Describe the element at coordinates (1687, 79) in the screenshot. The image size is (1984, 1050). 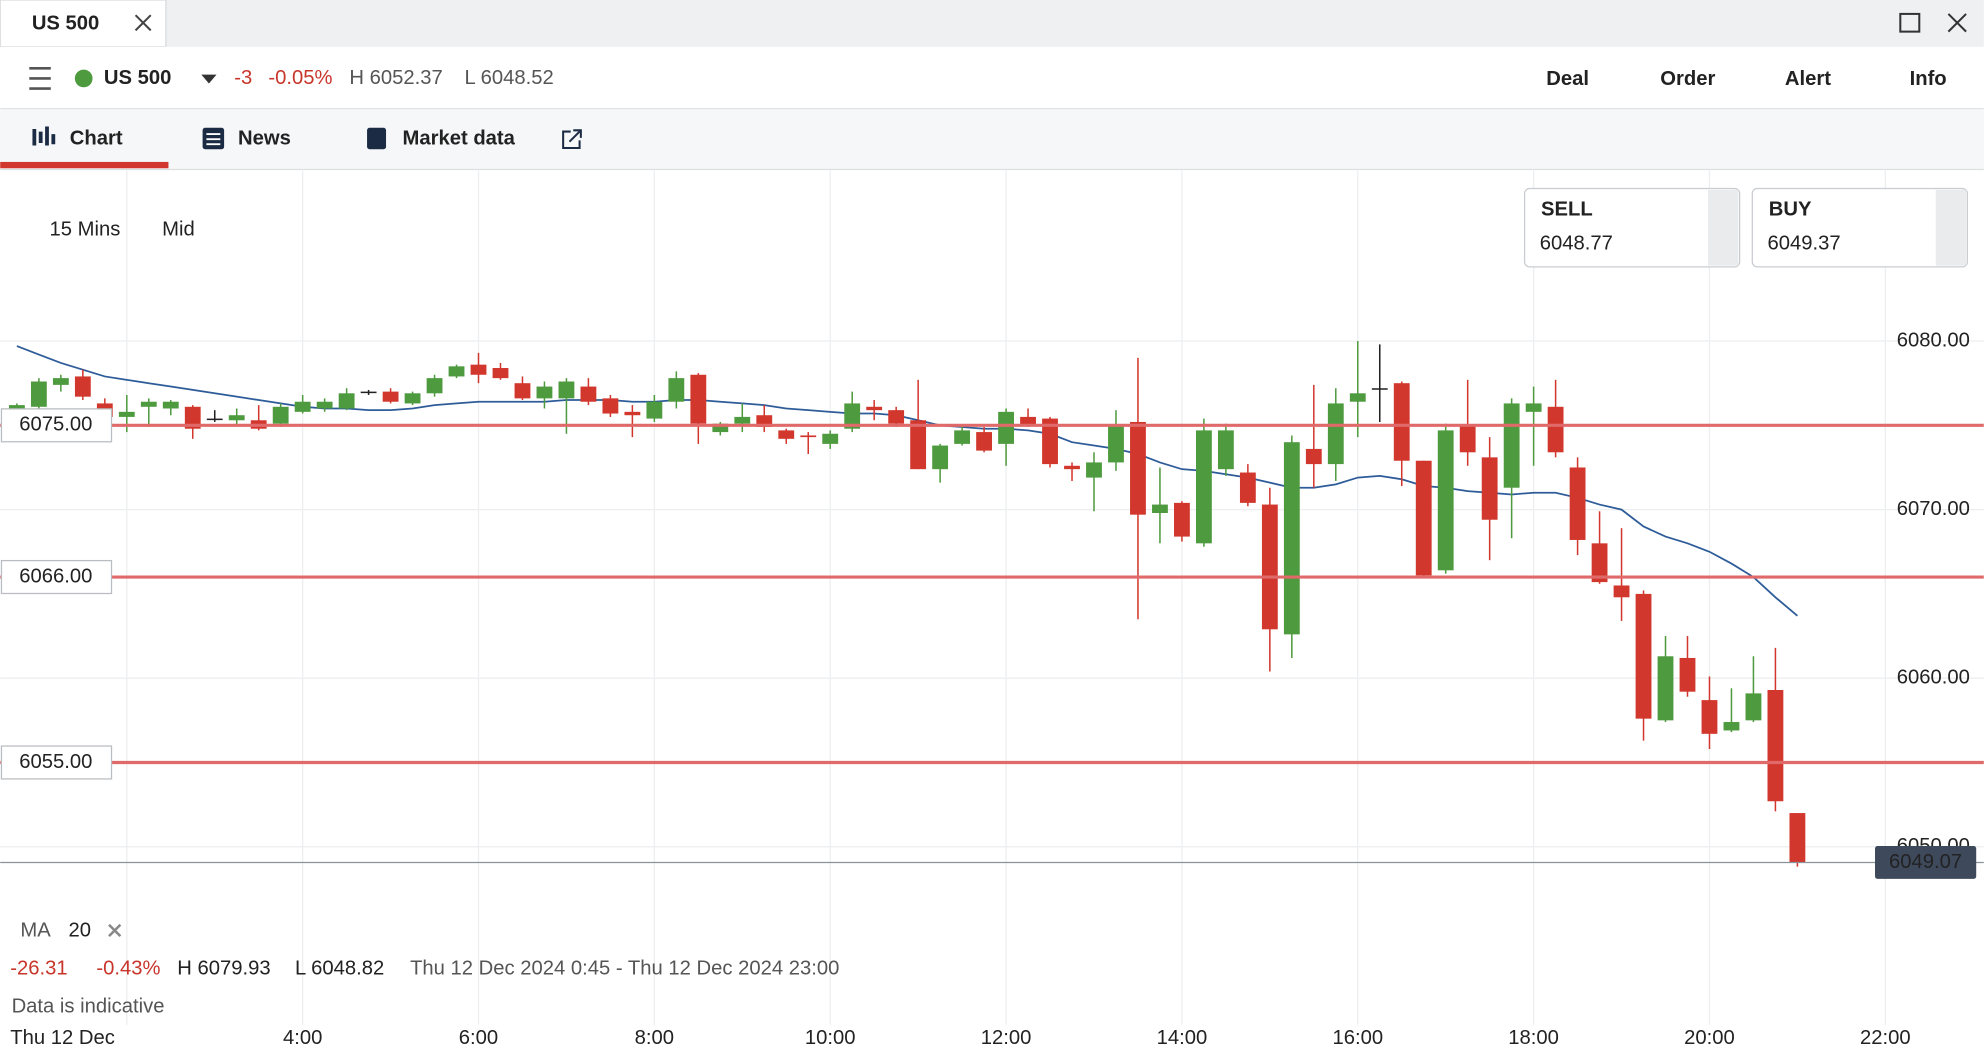
I see `order-button: Order` at that location.